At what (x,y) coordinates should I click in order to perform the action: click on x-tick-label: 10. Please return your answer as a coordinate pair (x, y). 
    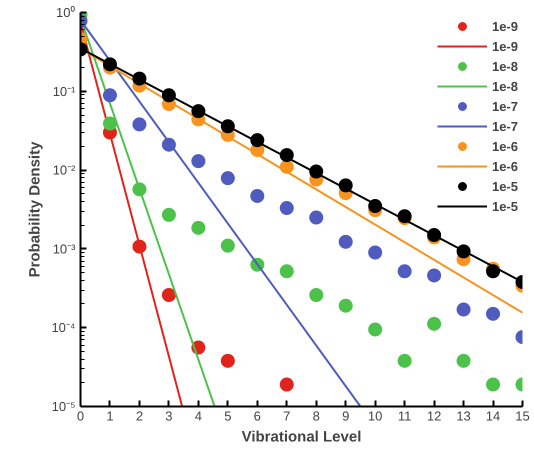
    Looking at the image, I should click on (375, 416).